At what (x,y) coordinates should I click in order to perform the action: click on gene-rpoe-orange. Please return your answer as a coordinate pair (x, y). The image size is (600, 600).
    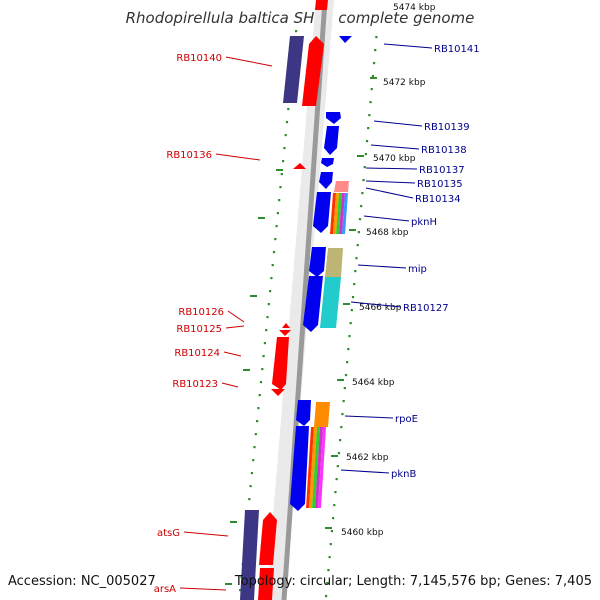
    Looking at the image, I should click on (322, 414).